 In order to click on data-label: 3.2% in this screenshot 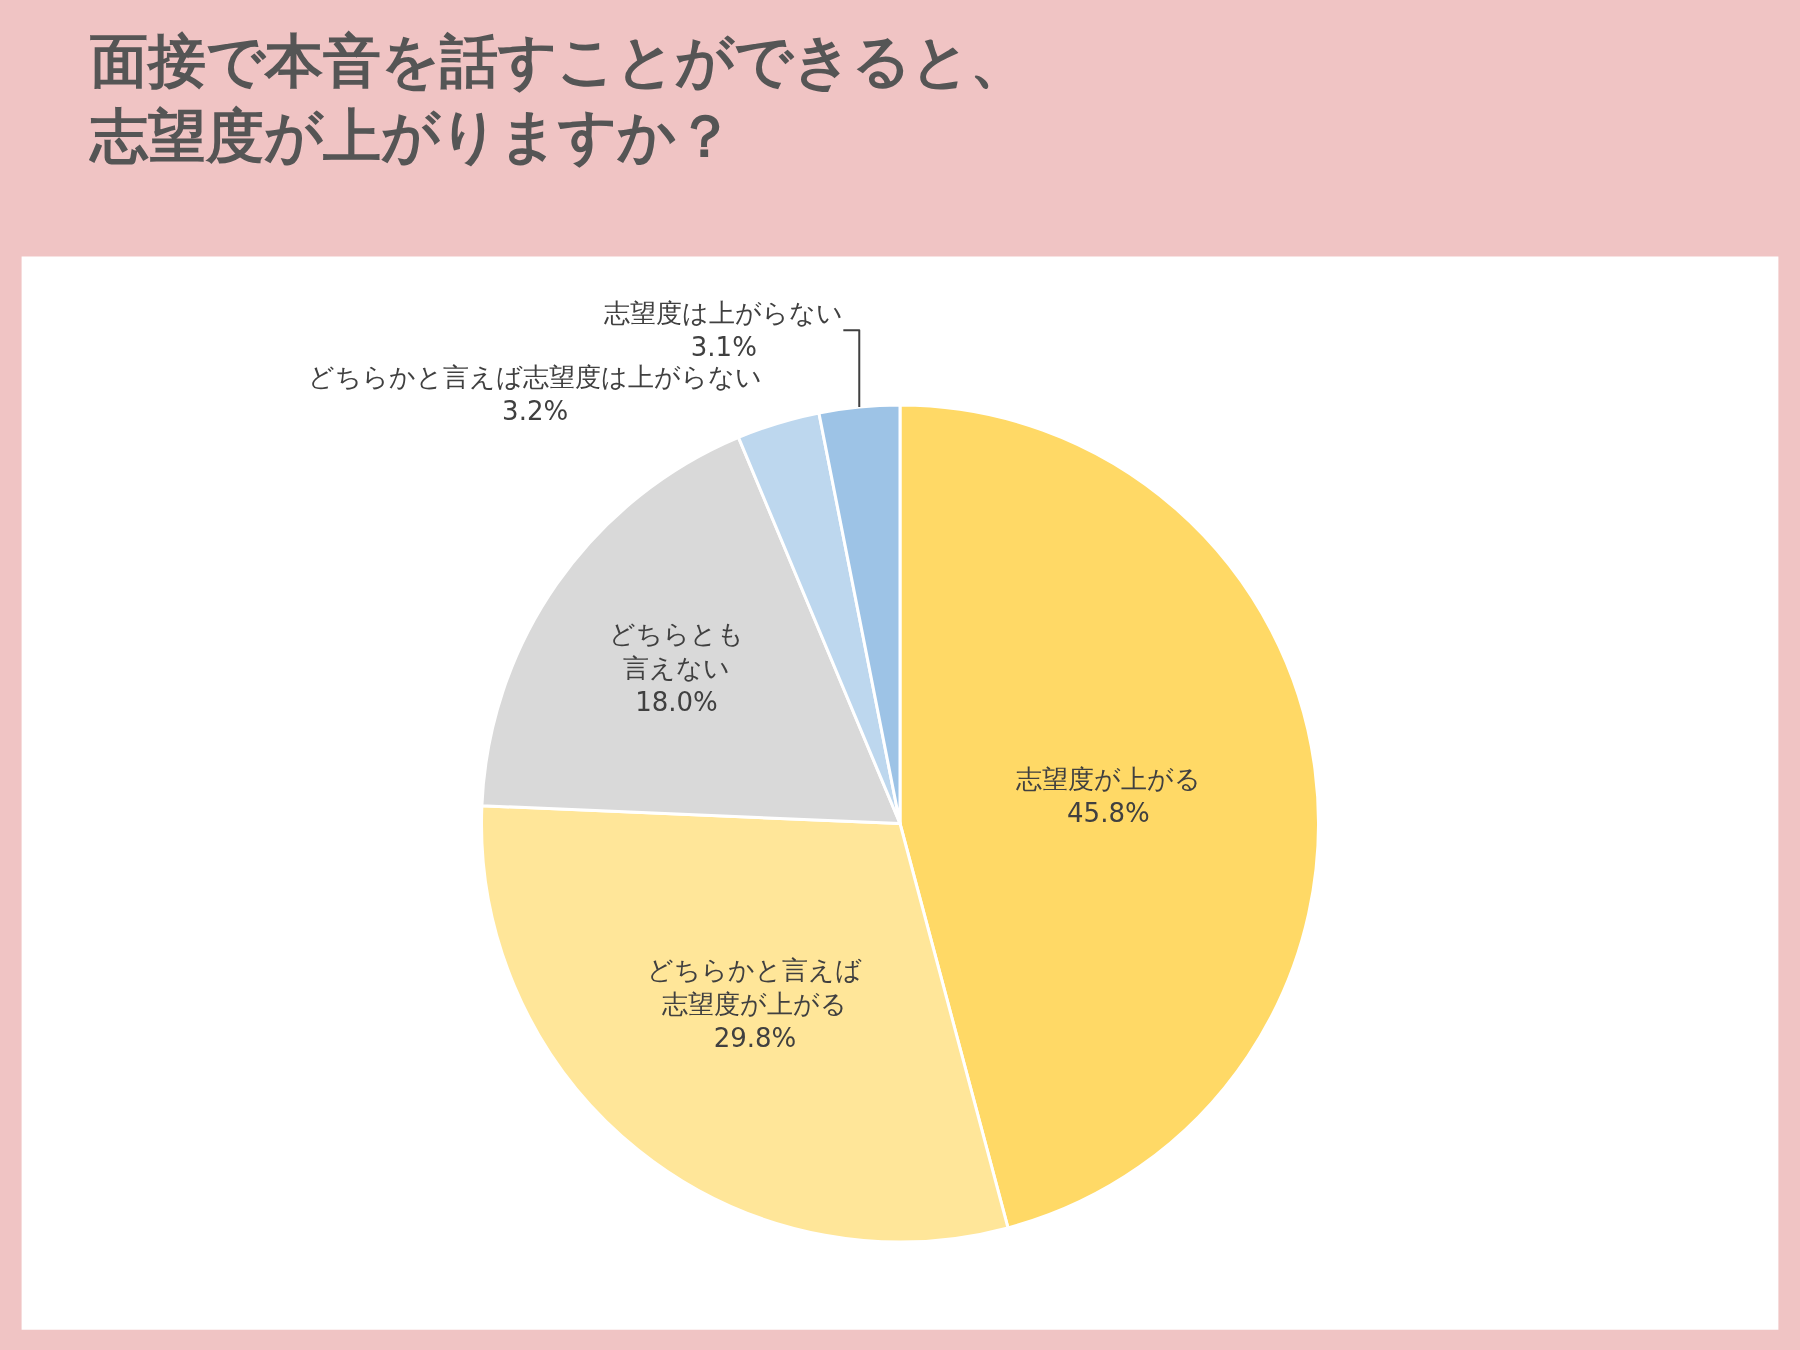, I will do `click(535, 410)`.